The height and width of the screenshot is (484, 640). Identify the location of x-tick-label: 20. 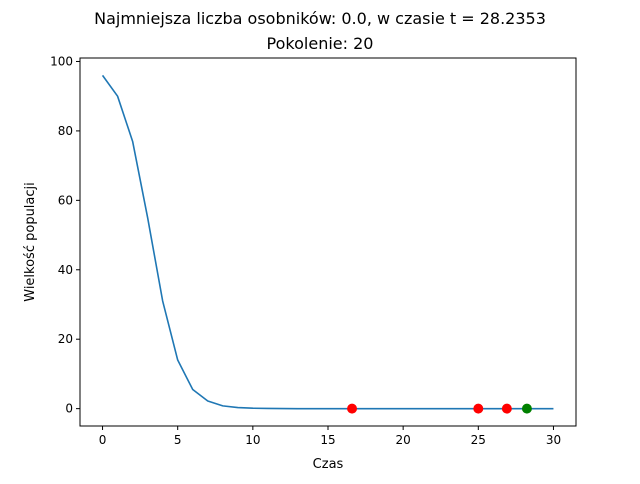
(403, 440).